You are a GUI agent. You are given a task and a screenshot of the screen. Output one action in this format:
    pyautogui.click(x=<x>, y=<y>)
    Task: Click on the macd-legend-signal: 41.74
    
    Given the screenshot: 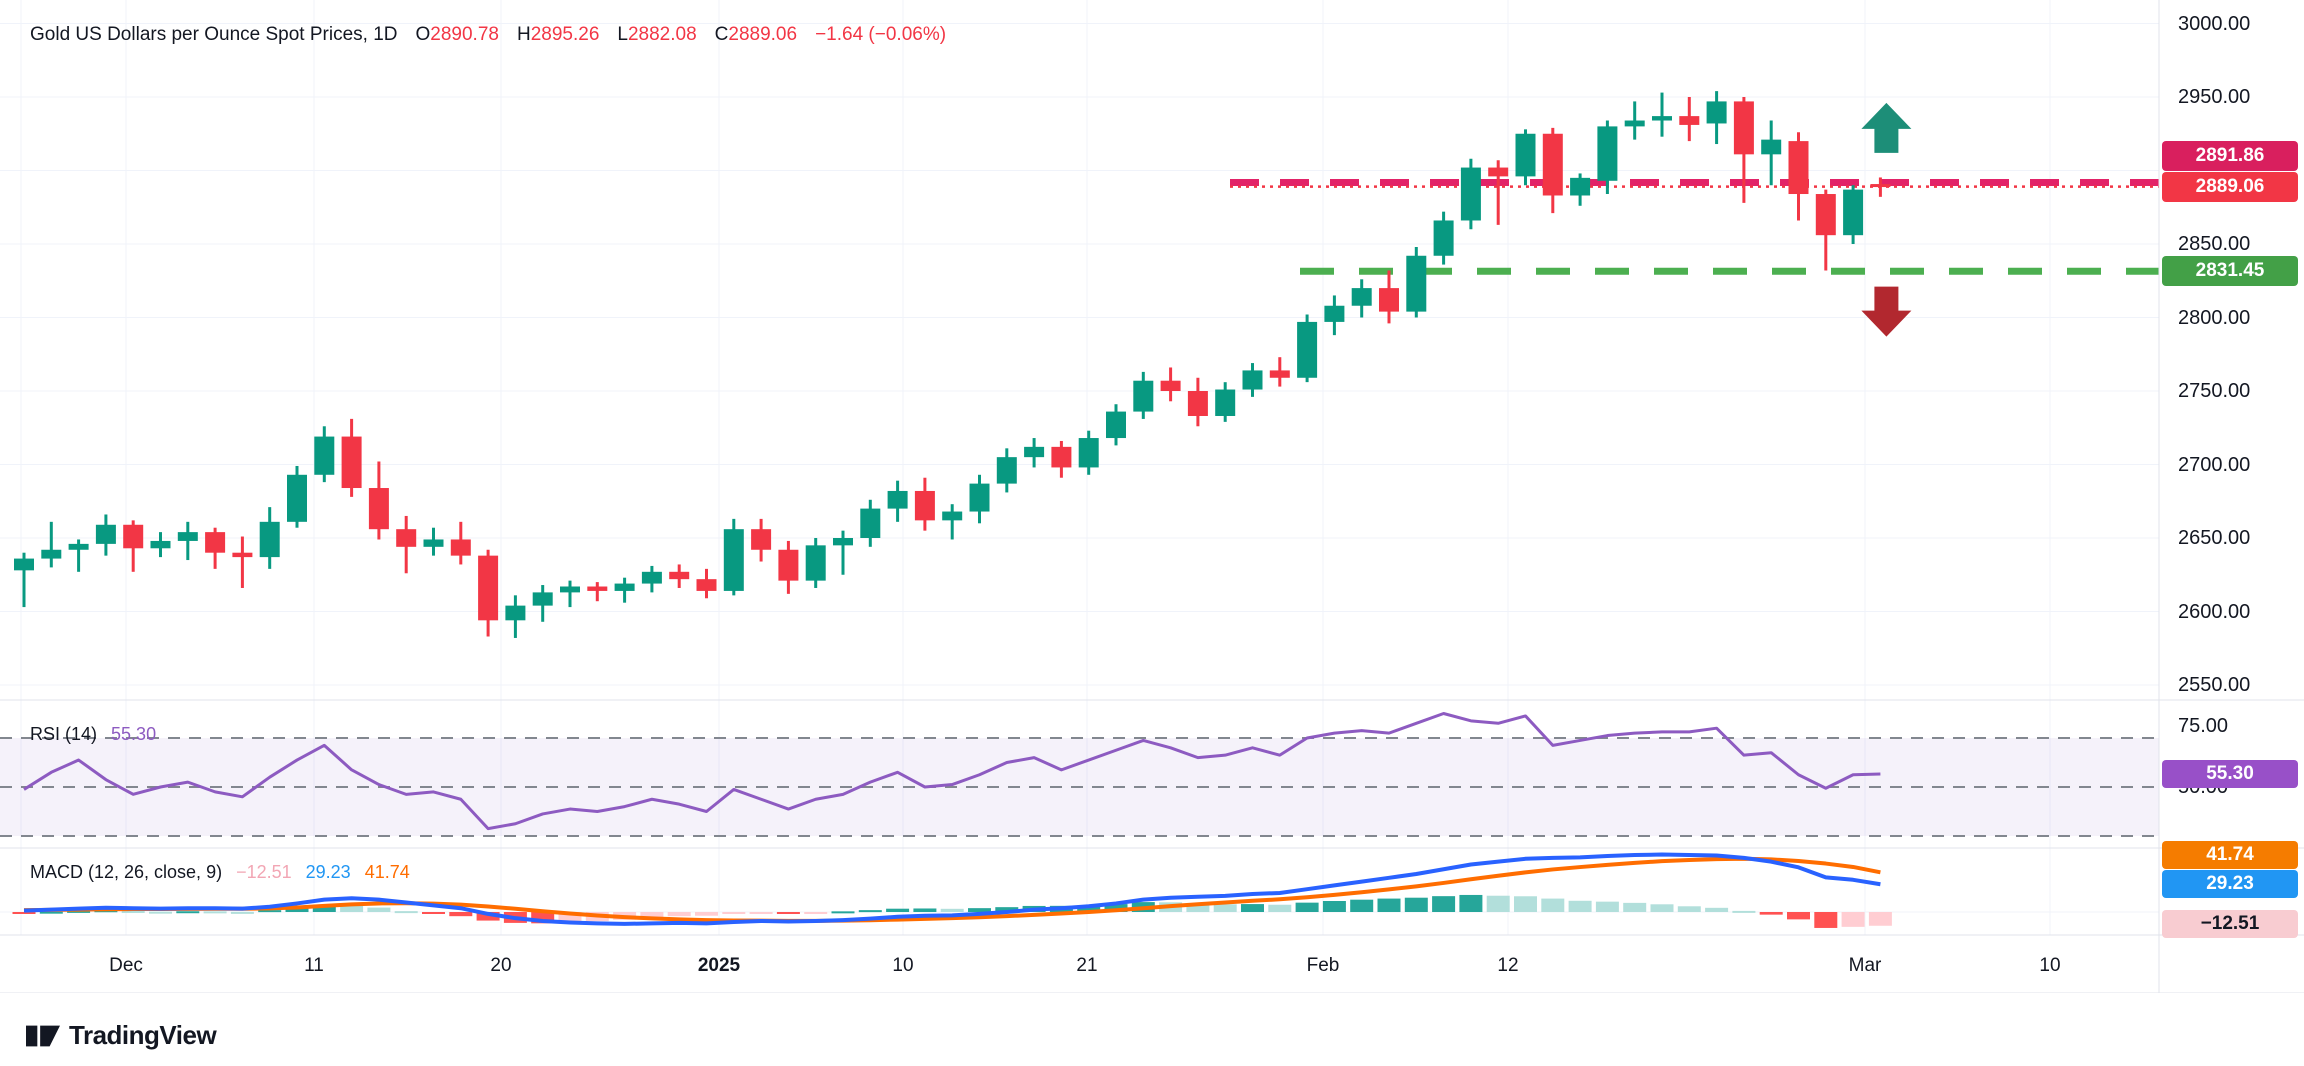 What is the action you would take?
    pyautogui.click(x=387, y=872)
    